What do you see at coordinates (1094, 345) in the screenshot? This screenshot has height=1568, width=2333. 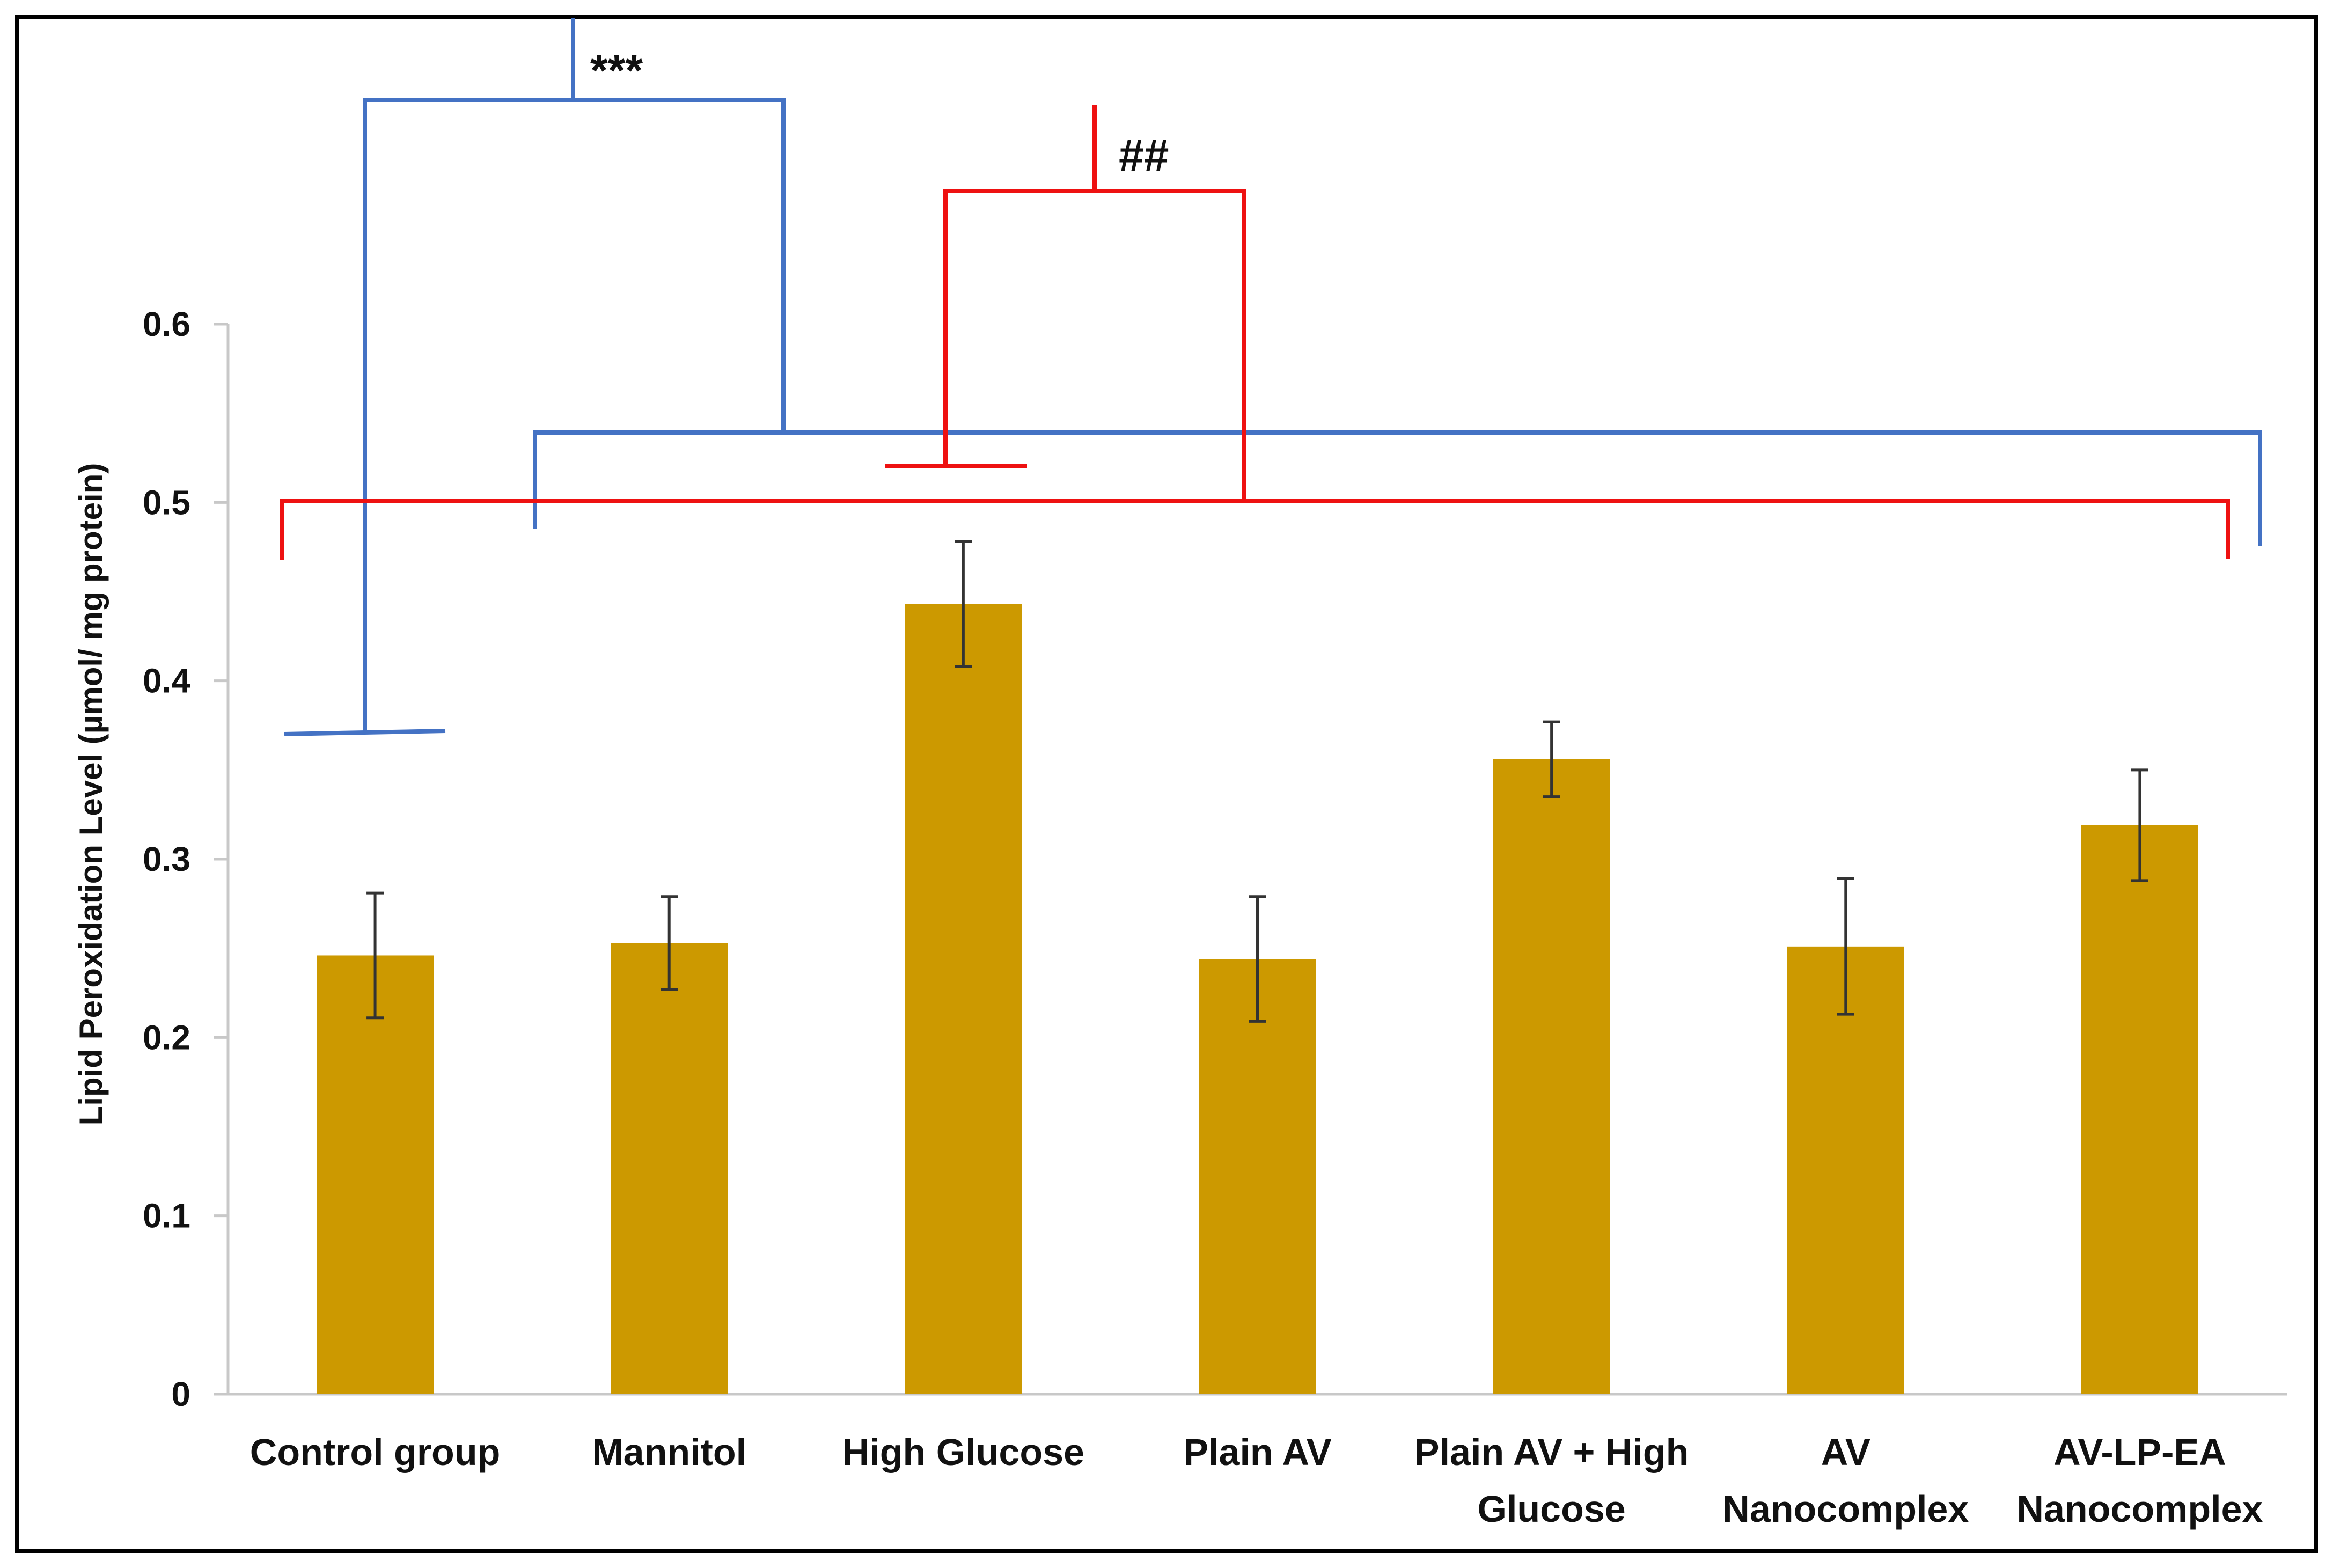 I see `red-bracket-top` at bounding box center [1094, 345].